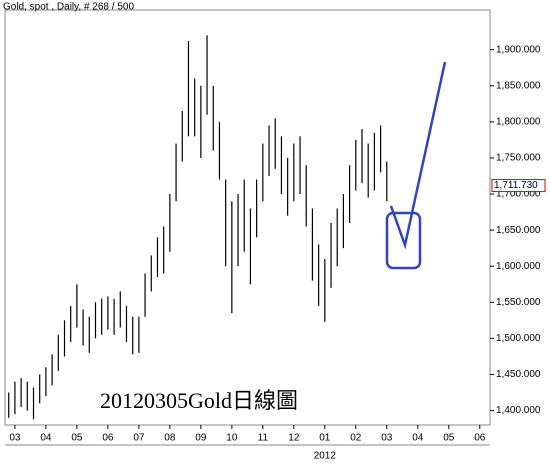 The height and width of the screenshot is (472, 550). What do you see at coordinates (518, 410) in the screenshot?
I see `y-tick-label: 1,400.000` at bounding box center [518, 410].